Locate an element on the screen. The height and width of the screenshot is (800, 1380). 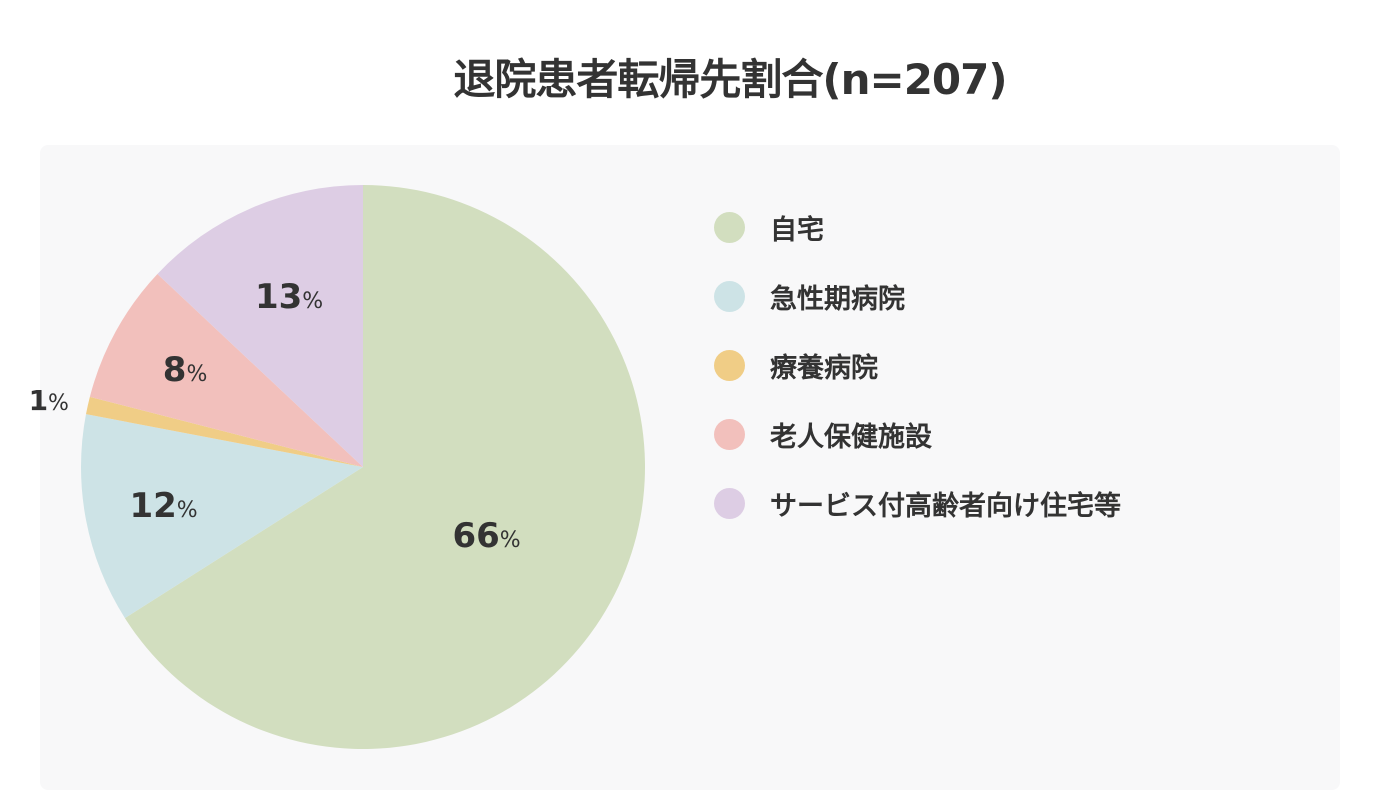
legend-label: 自宅 is located at coordinates (797, 230).